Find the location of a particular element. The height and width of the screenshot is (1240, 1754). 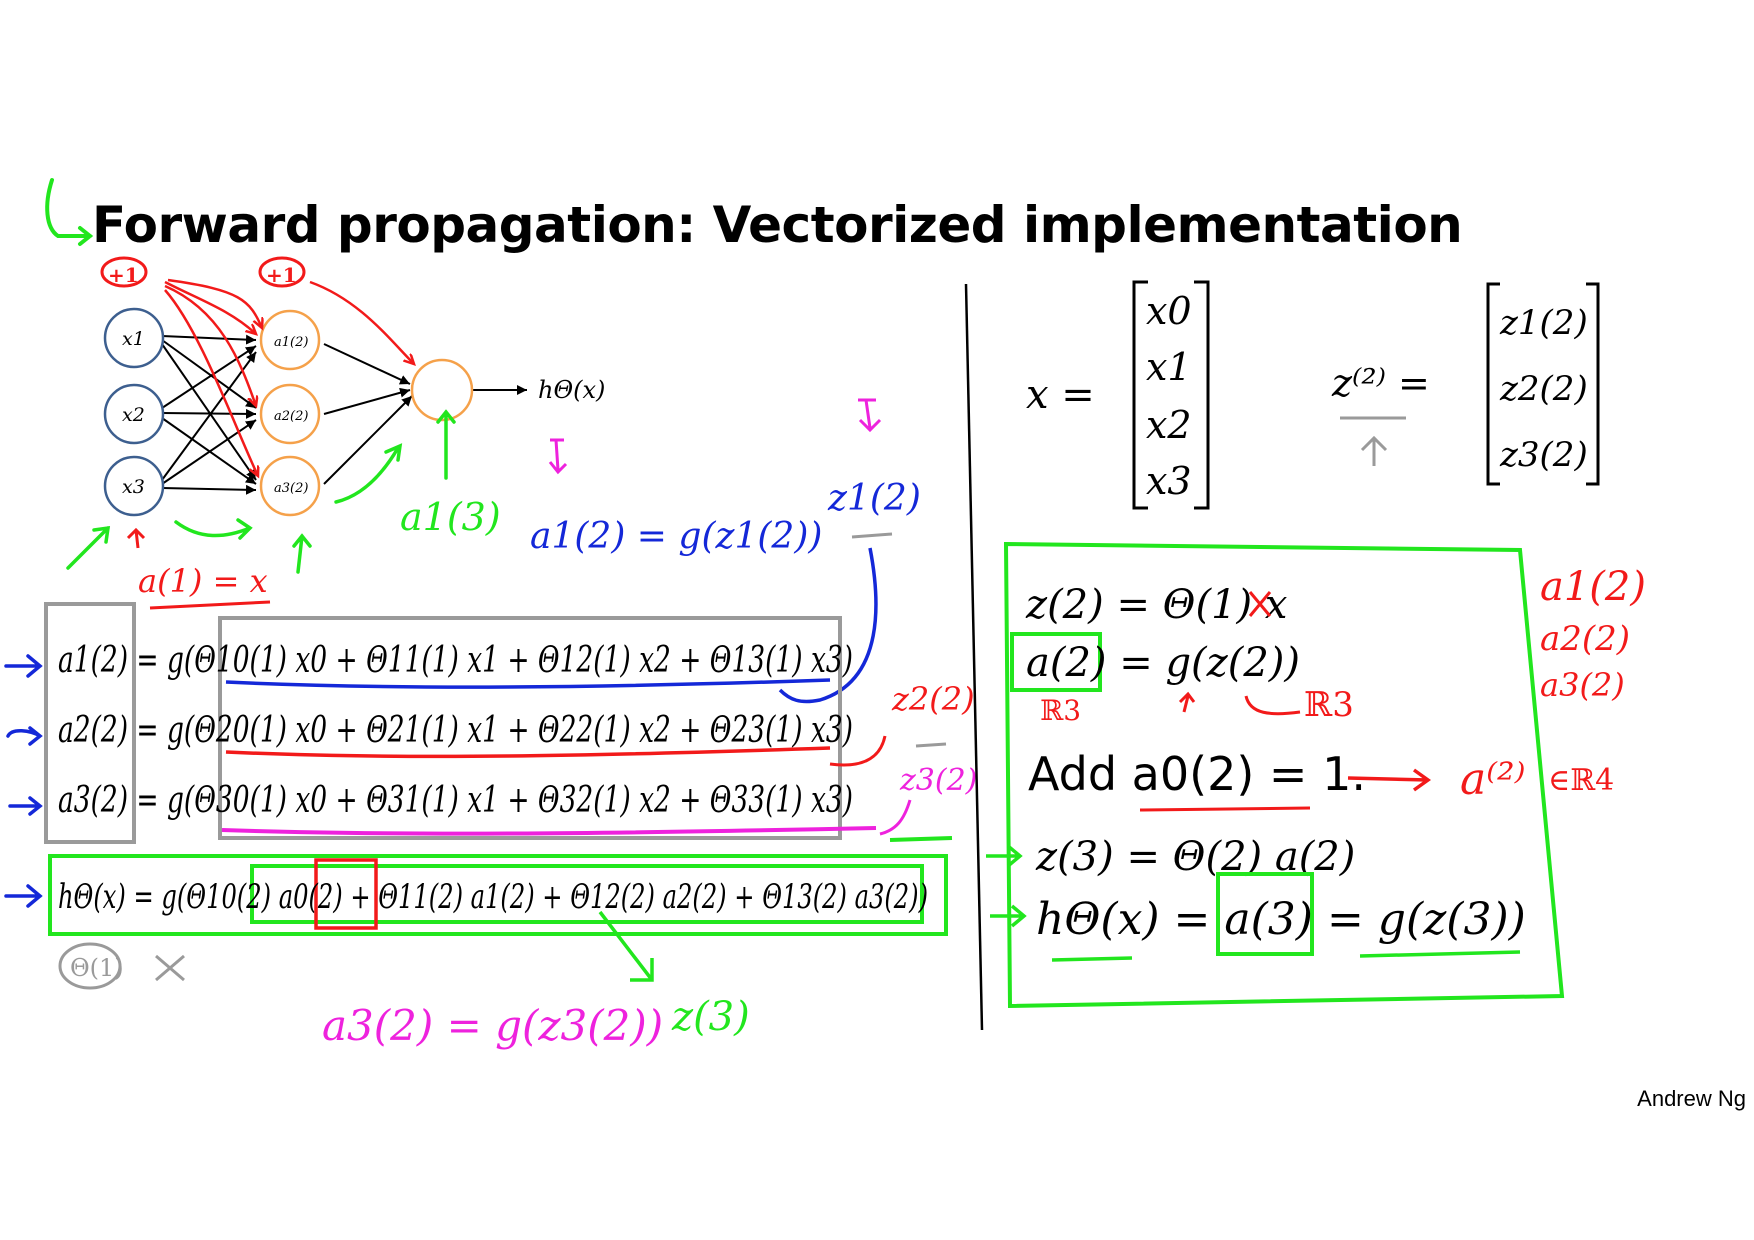

green-mark is located at coordinates (921, 839).